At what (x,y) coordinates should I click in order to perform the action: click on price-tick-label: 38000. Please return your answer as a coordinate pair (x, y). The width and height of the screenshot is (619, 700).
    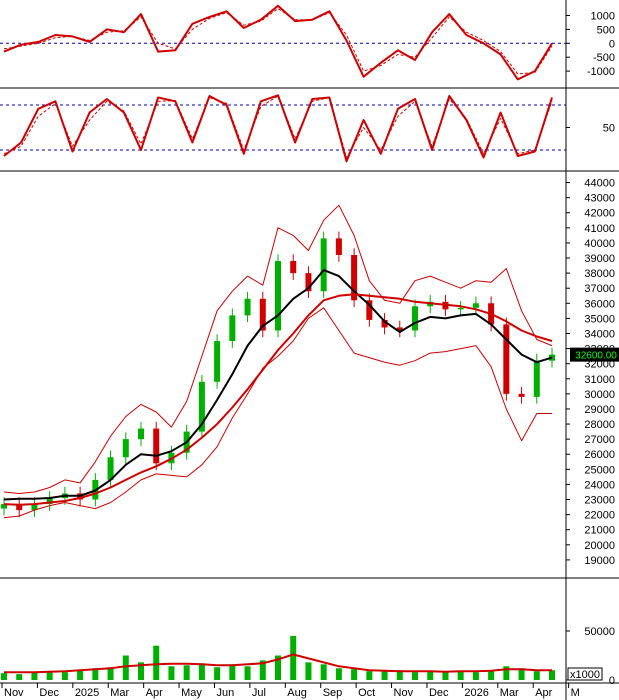
    Looking at the image, I should click on (599, 274).